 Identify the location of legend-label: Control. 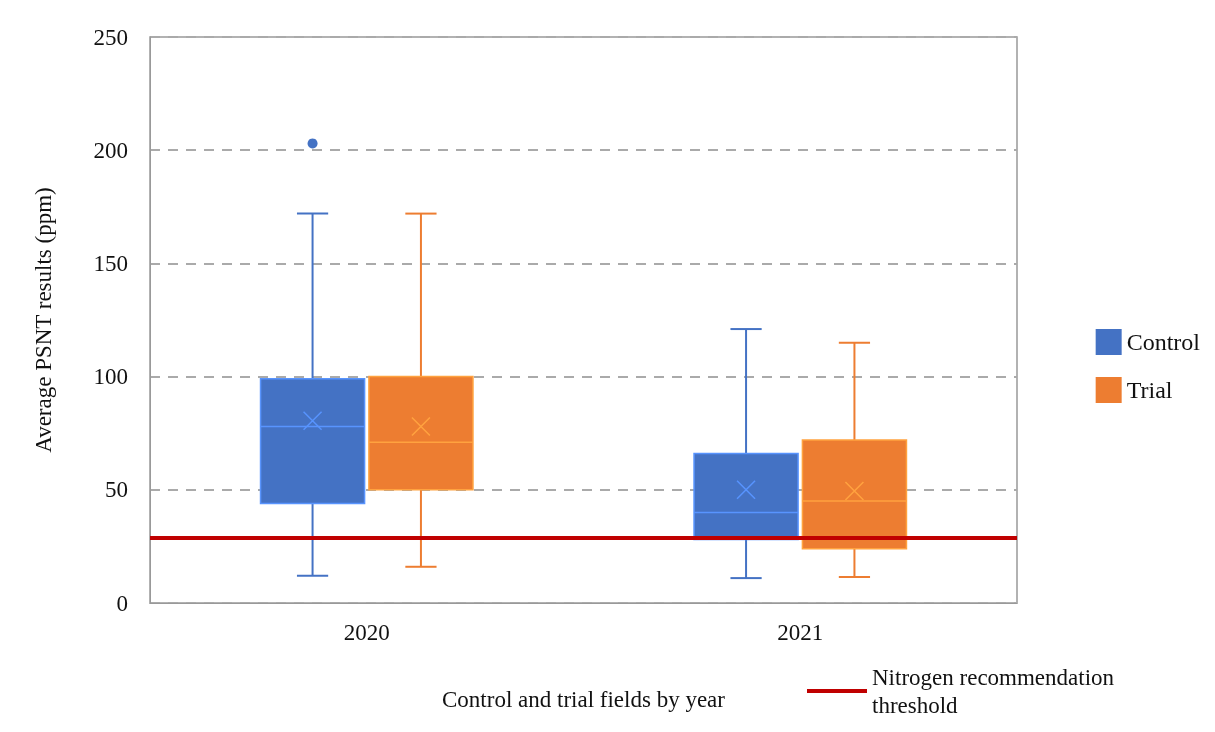
(1163, 342).